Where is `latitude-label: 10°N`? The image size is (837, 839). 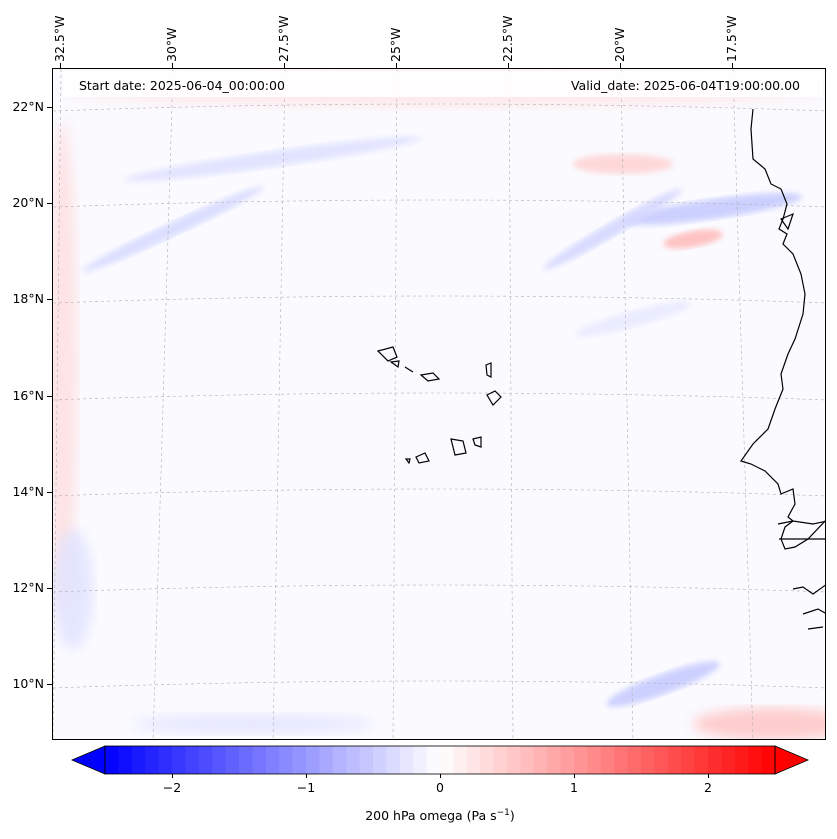
latitude-label: 10°N is located at coordinates (28, 683).